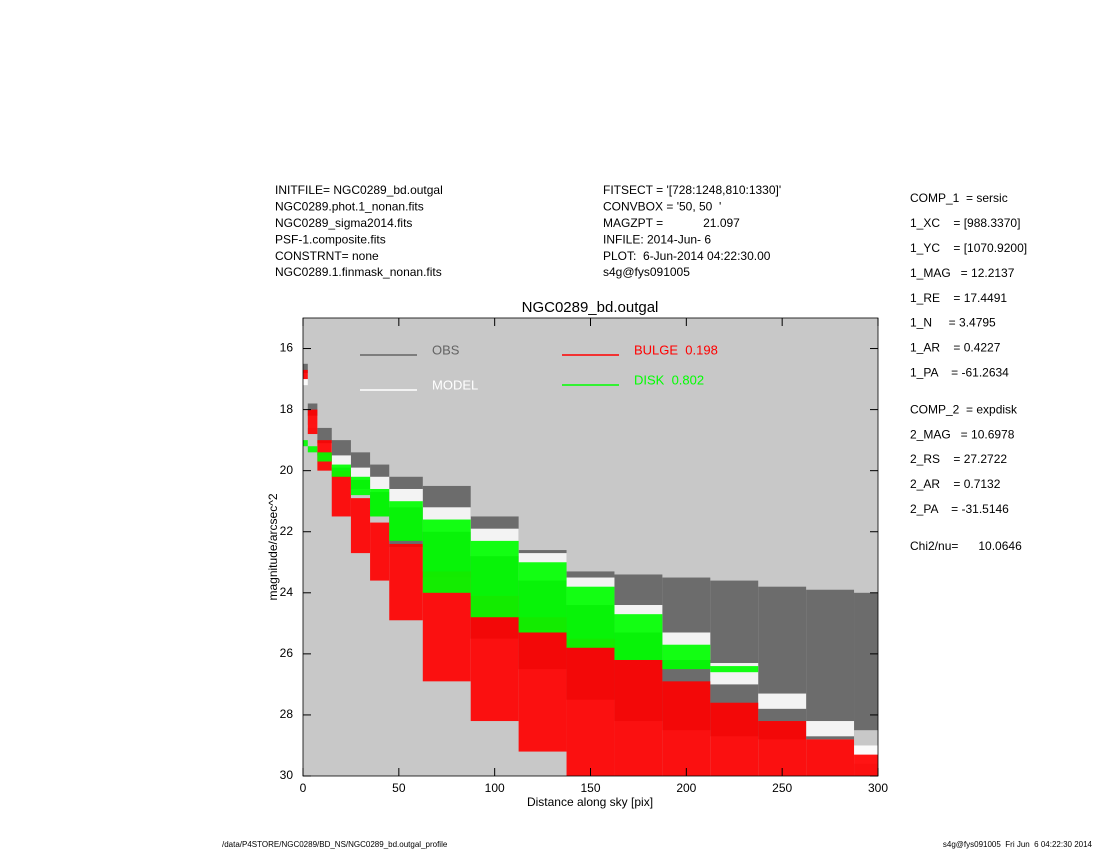 Image resolution: width=1100 pixels, height=850 pixels. I want to click on legend-label: BULGE 0.198, so click(676, 349).